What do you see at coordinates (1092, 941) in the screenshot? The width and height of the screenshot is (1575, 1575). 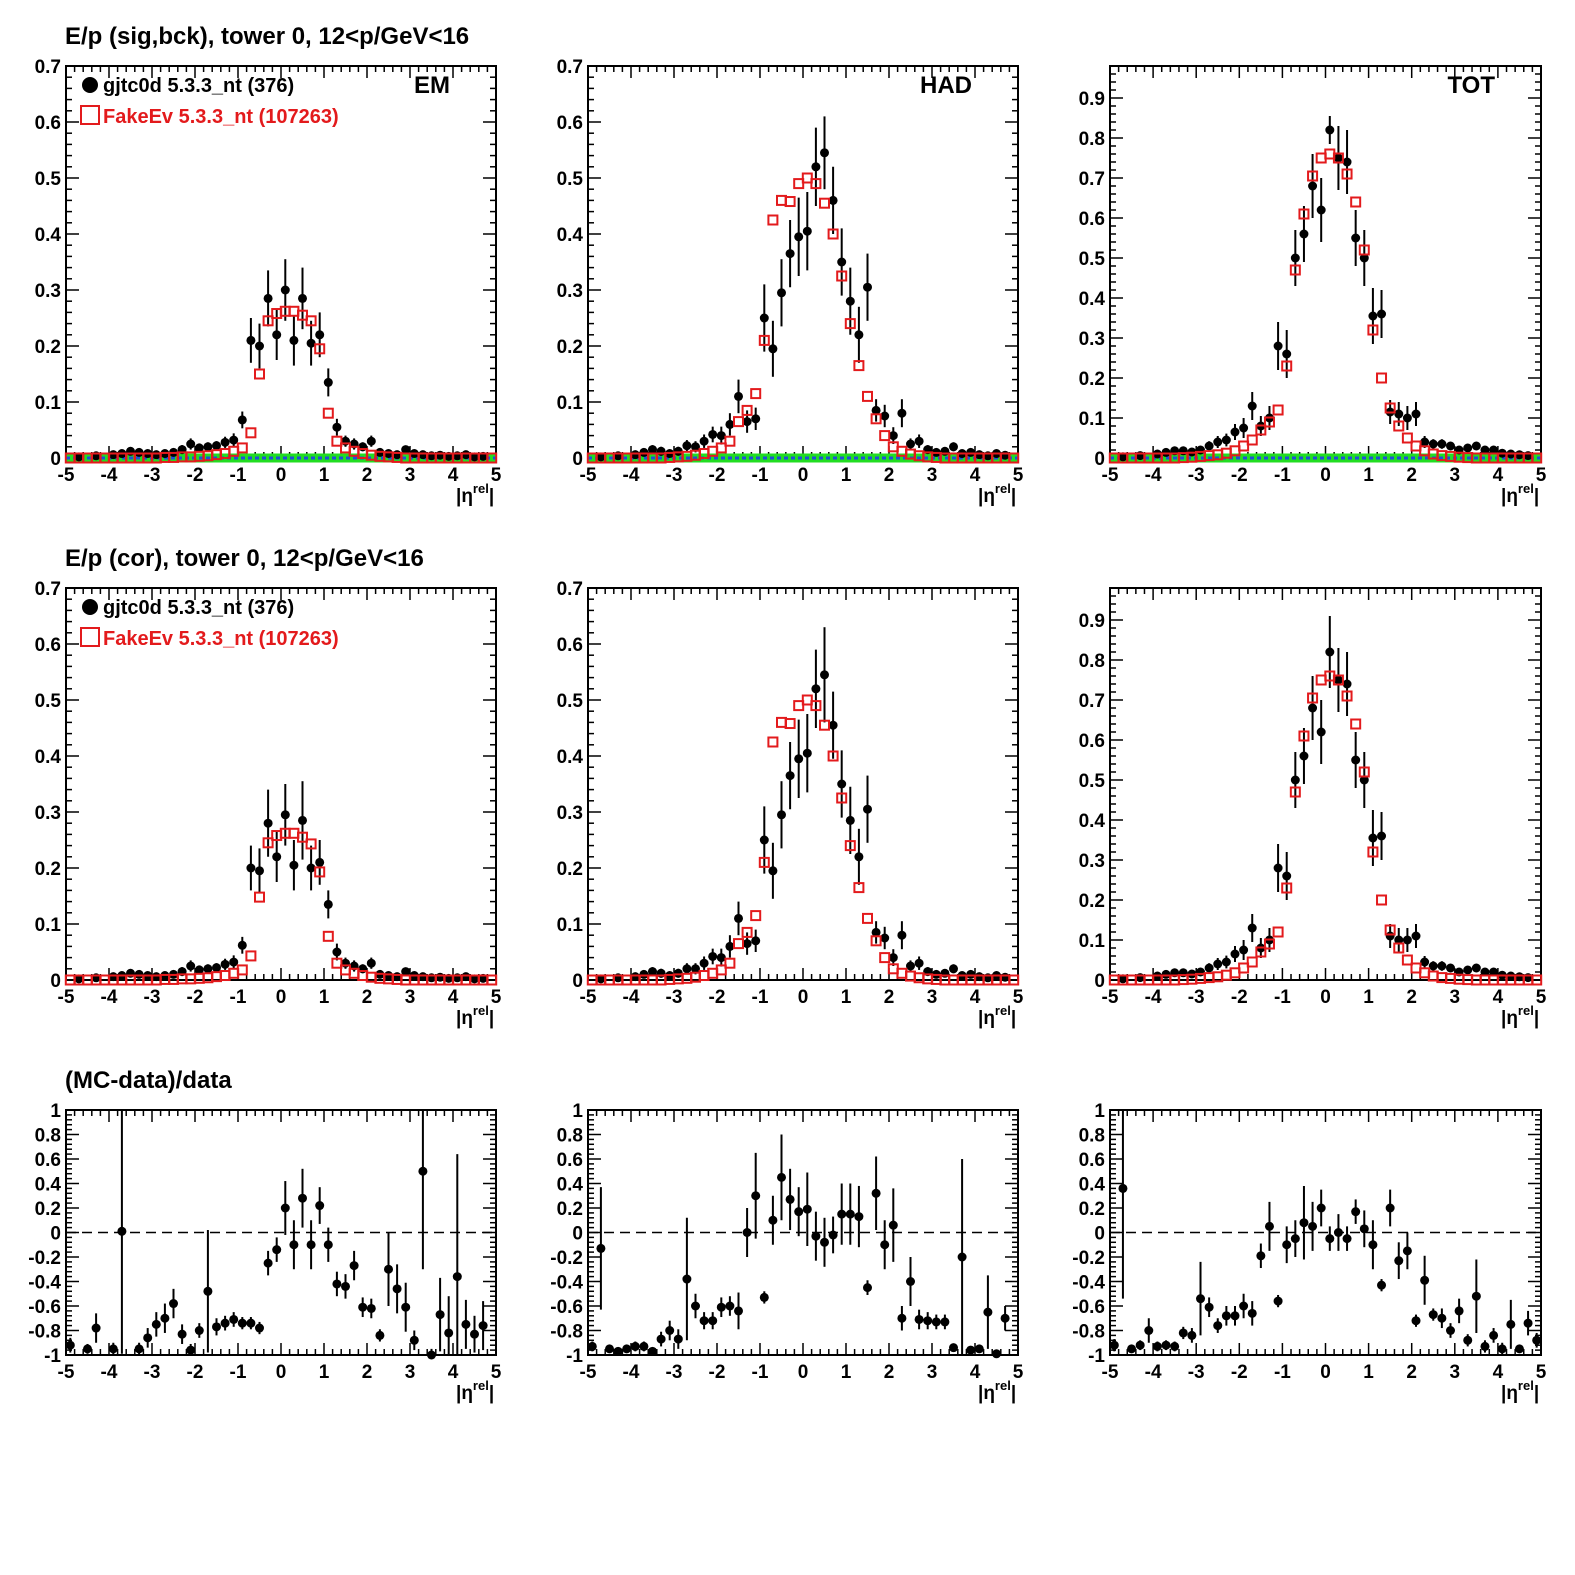 I see `y-tick-label: 0.1` at bounding box center [1092, 941].